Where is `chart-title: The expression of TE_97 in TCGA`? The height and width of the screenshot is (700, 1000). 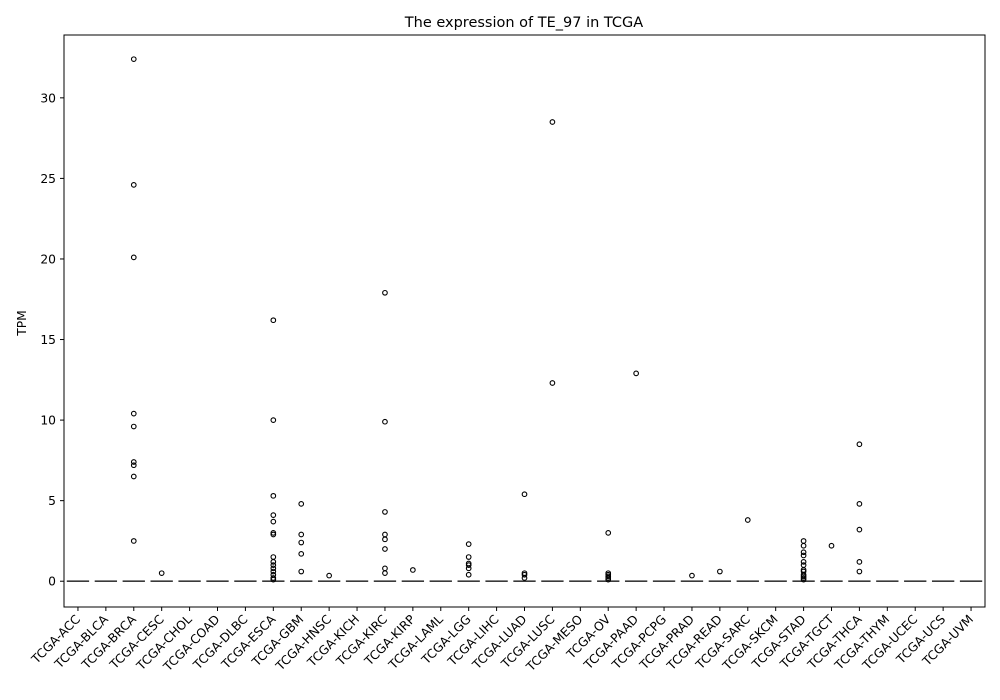
chart-title: The expression of TE_97 in TCGA is located at coordinates (524, 23).